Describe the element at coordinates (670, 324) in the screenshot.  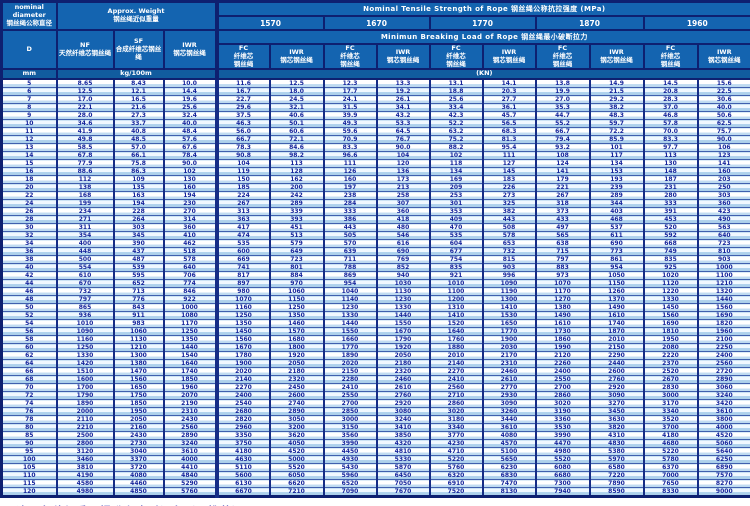
I see `cell-1960-fc: 1690` at that location.